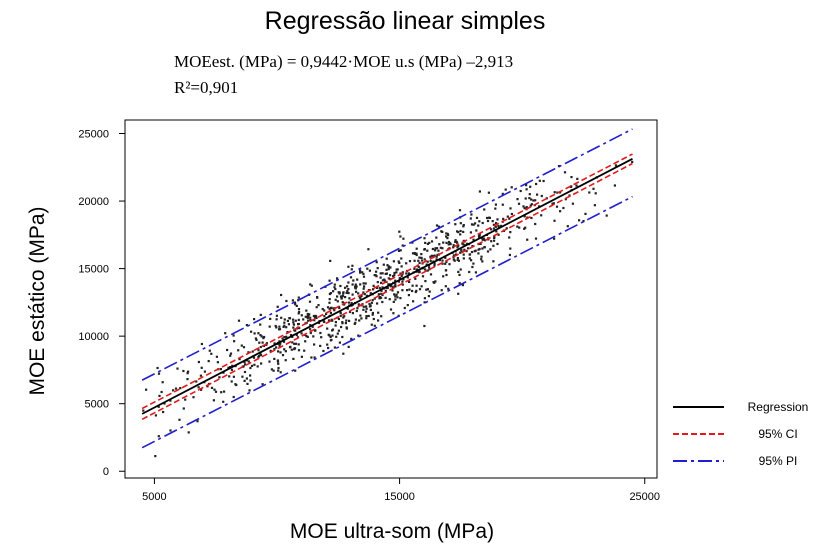  I want to click on x-tick-label: 25000, so click(644, 497).